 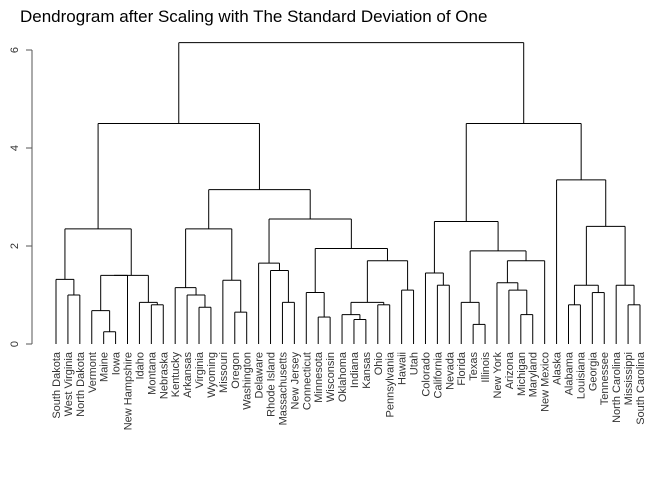 What do you see at coordinates (236, 370) in the screenshot?
I see `leaf-label: Oregon` at bounding box center [236, 370].